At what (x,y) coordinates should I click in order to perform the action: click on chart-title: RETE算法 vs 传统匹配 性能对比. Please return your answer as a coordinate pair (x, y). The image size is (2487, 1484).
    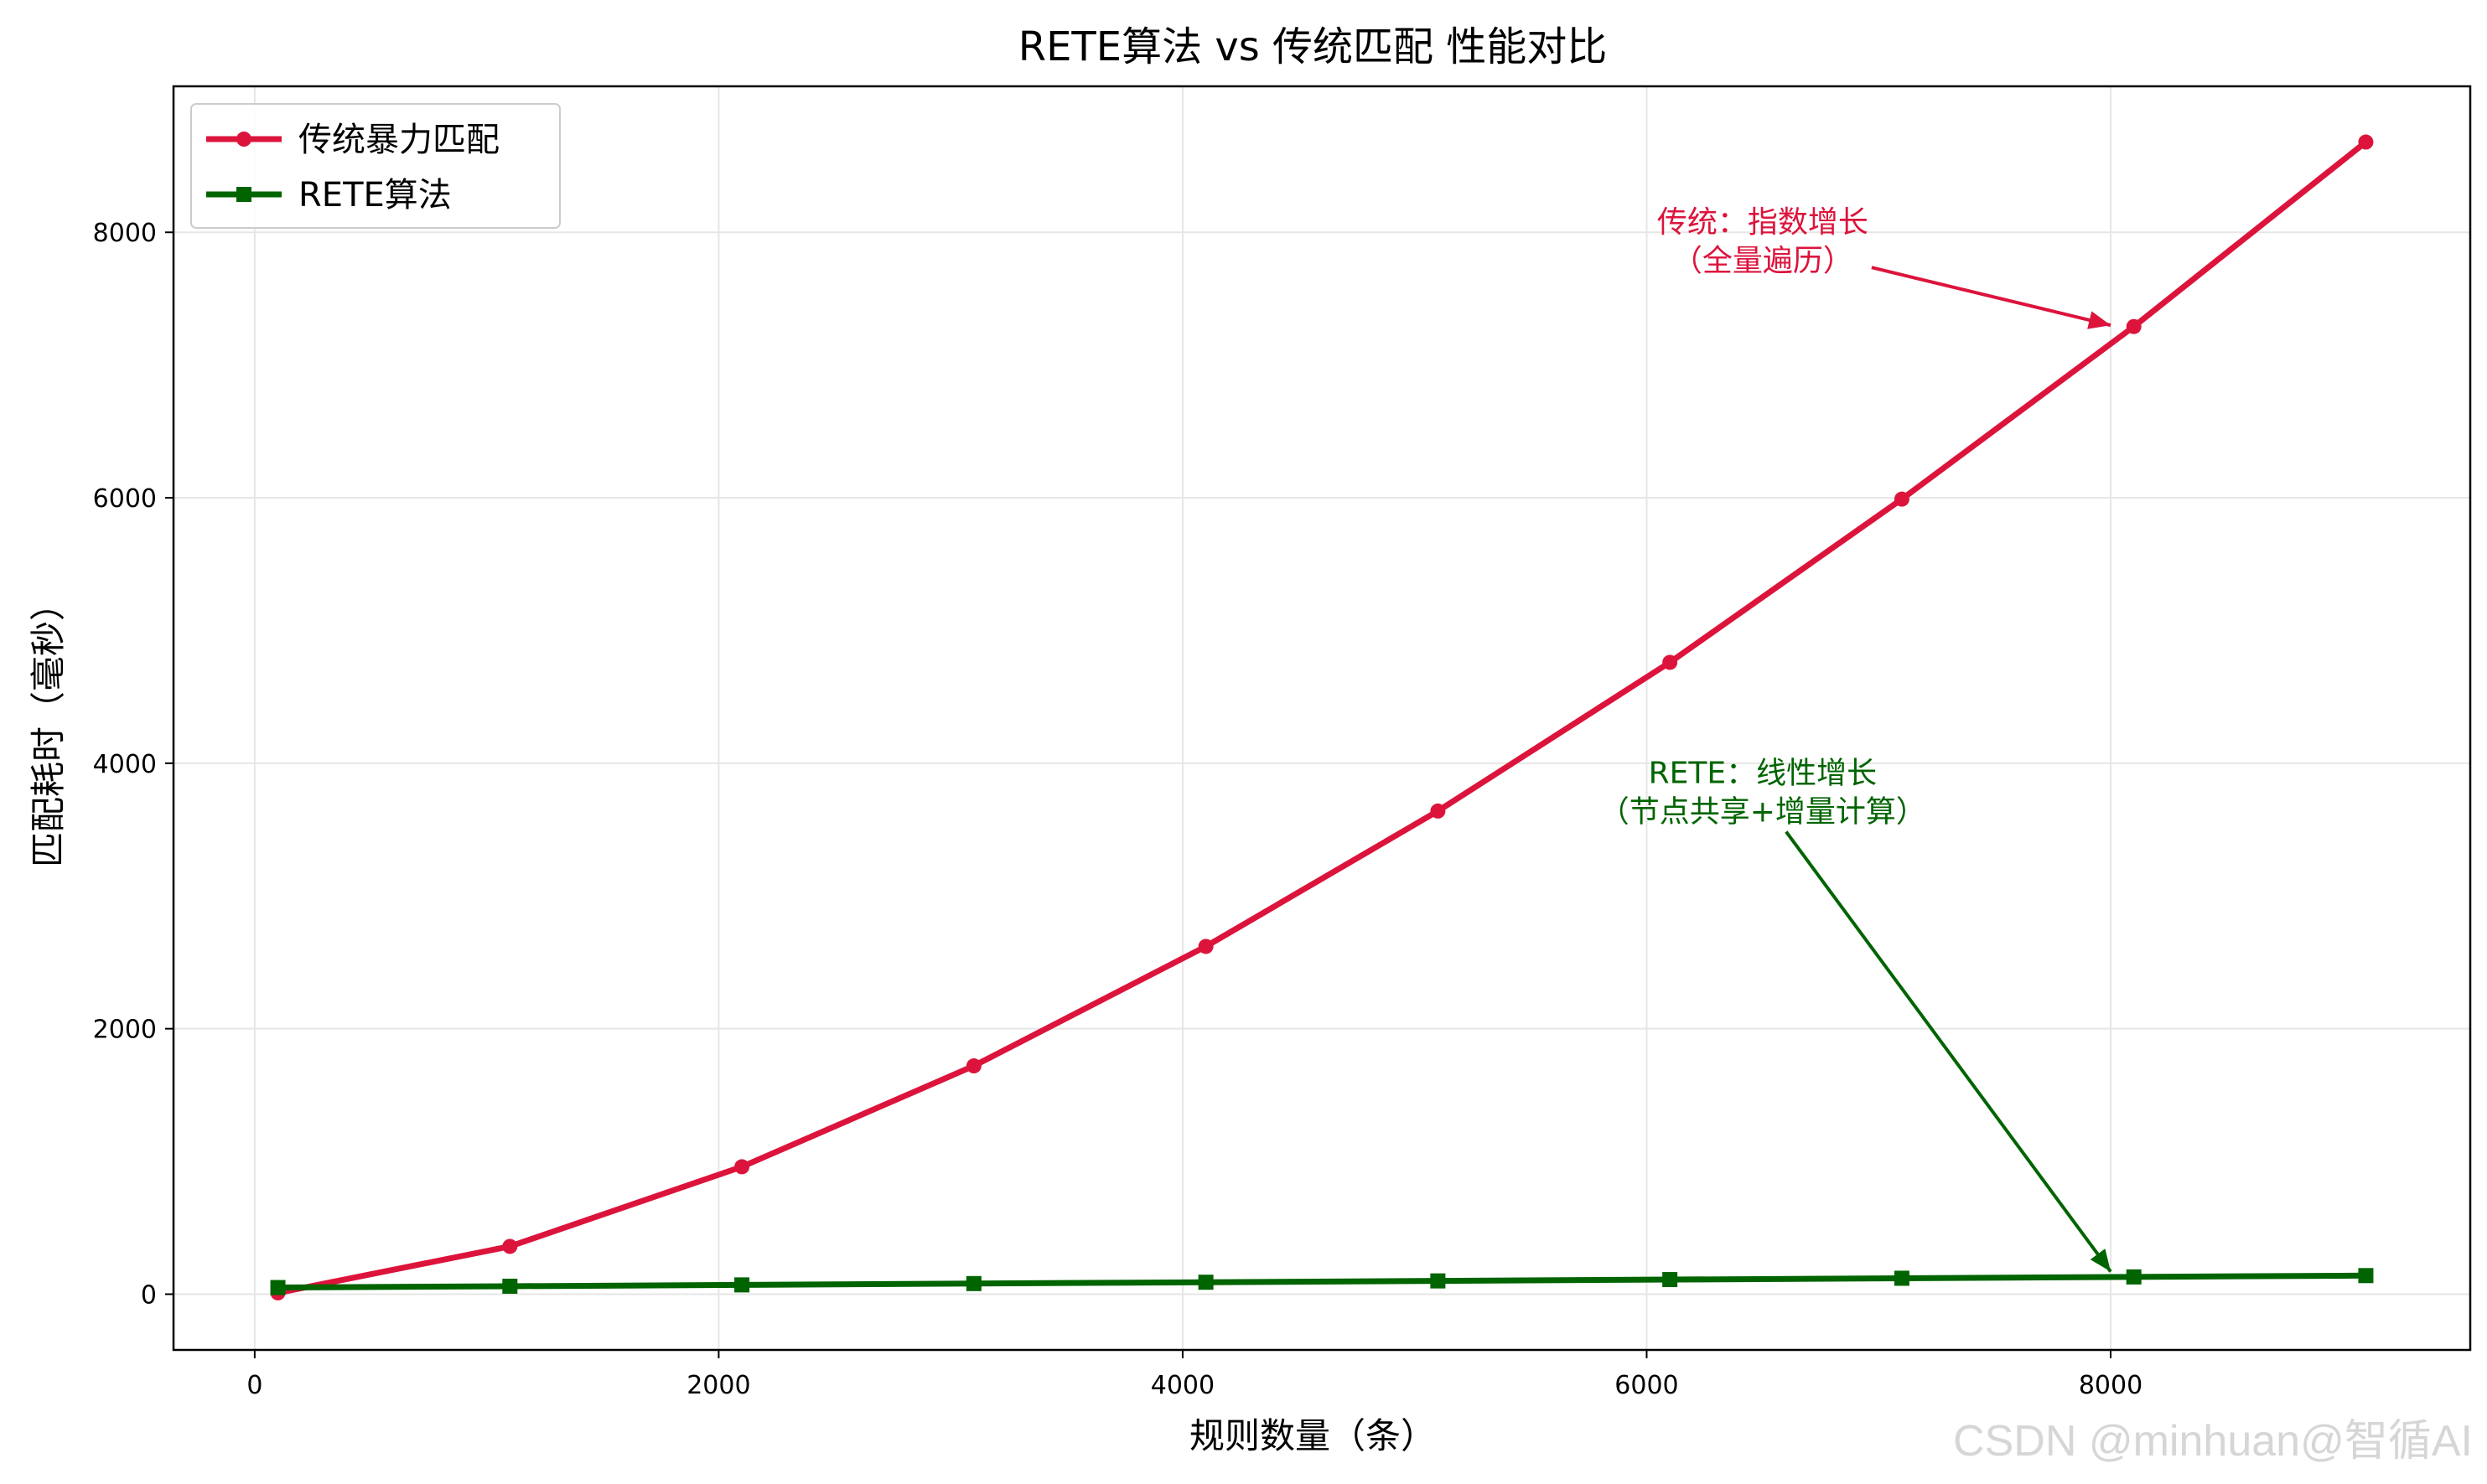
    Looking at the image, I should click on (1313, 46).